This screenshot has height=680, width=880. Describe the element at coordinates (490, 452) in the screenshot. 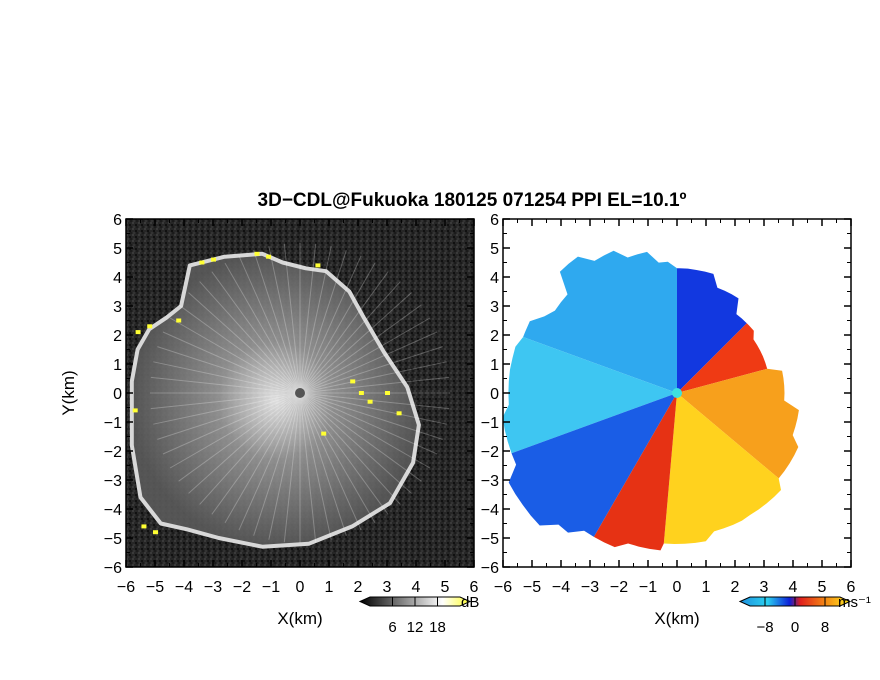

I see `velocity-ytick-label: −2` at that location.